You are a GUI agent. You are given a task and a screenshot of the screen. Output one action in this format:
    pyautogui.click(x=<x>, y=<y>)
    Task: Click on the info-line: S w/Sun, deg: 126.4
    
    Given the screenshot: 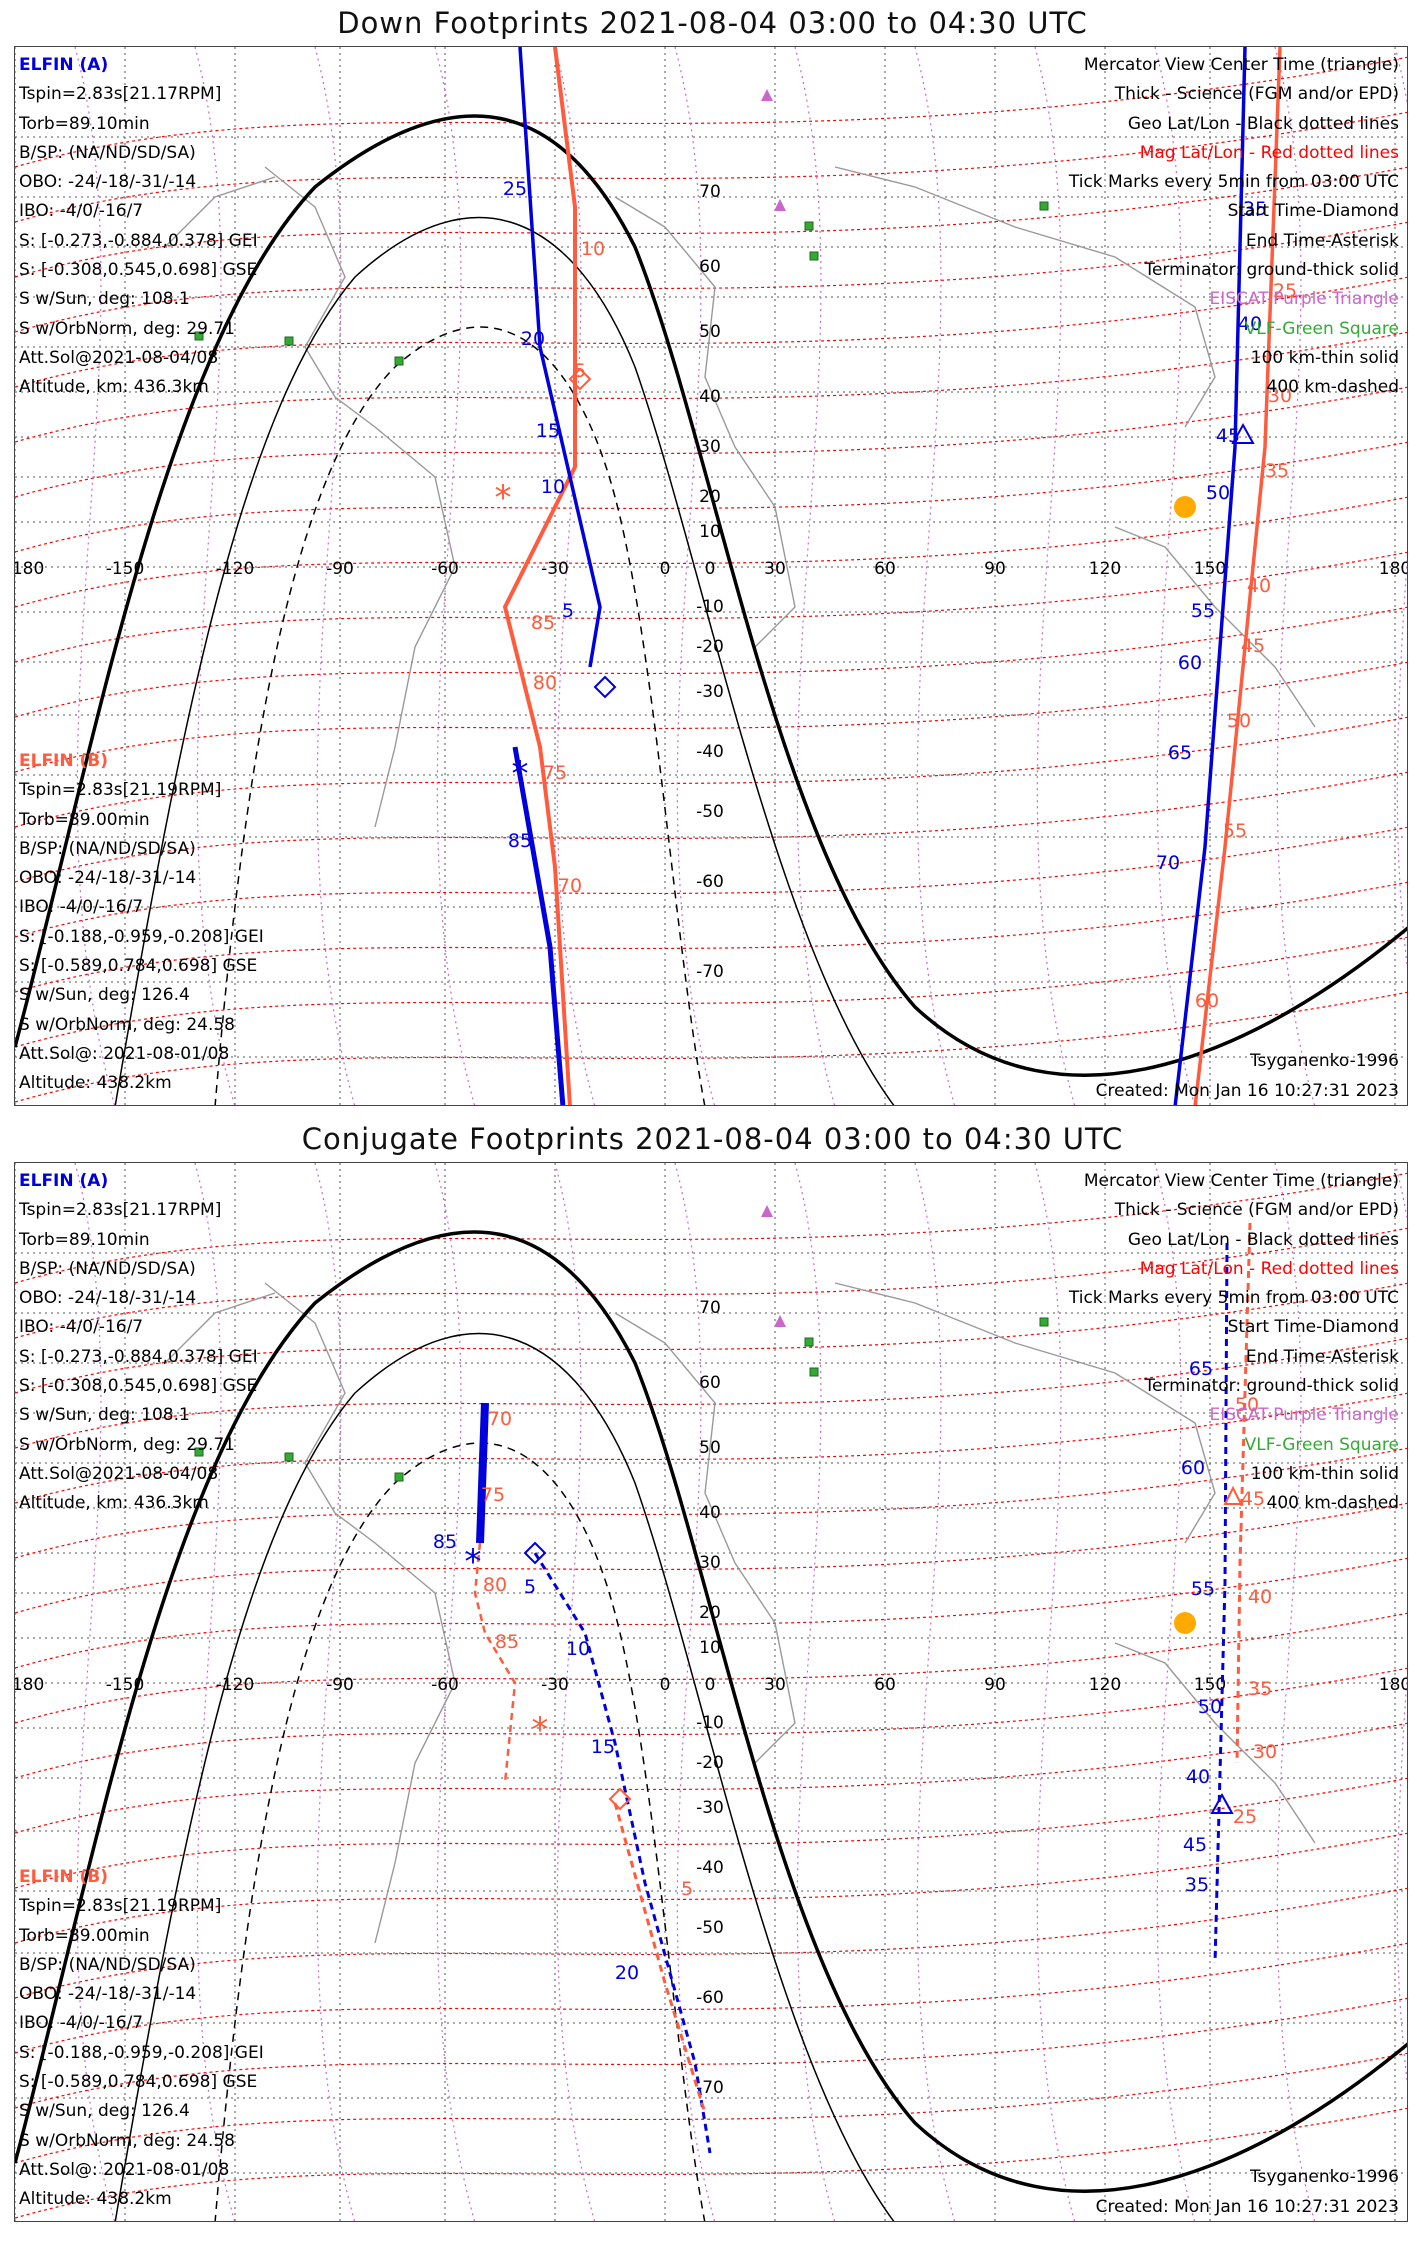 What is the action you would take?
    pyautogui.click(x=104, y=2111)
    